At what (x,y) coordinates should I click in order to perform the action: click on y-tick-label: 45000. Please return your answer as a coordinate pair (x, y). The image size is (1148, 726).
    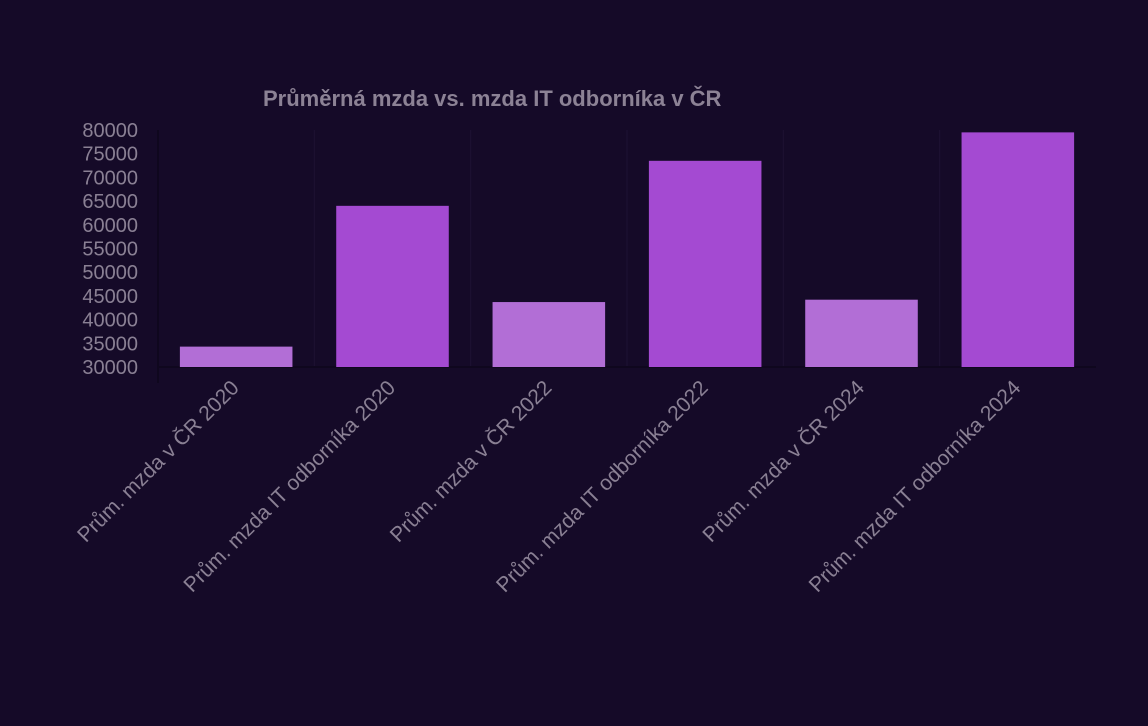
    Looking at the image, I should click on (110, 297).